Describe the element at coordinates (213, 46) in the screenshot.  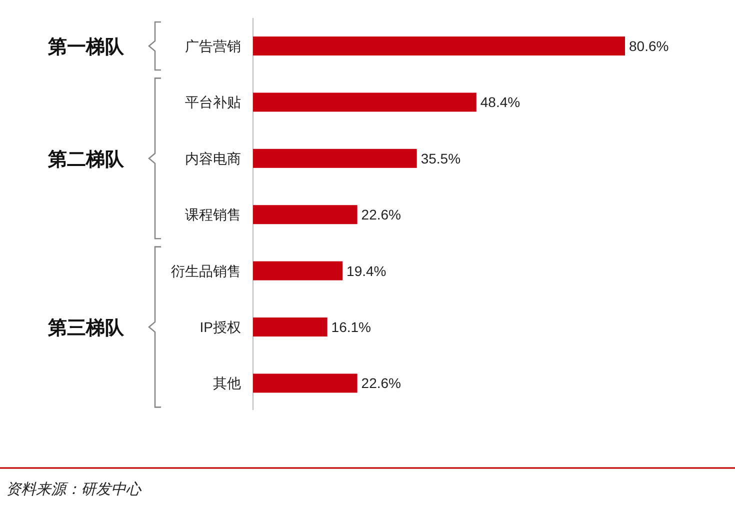
I see `y-tick-label: 广告营销` at that location.